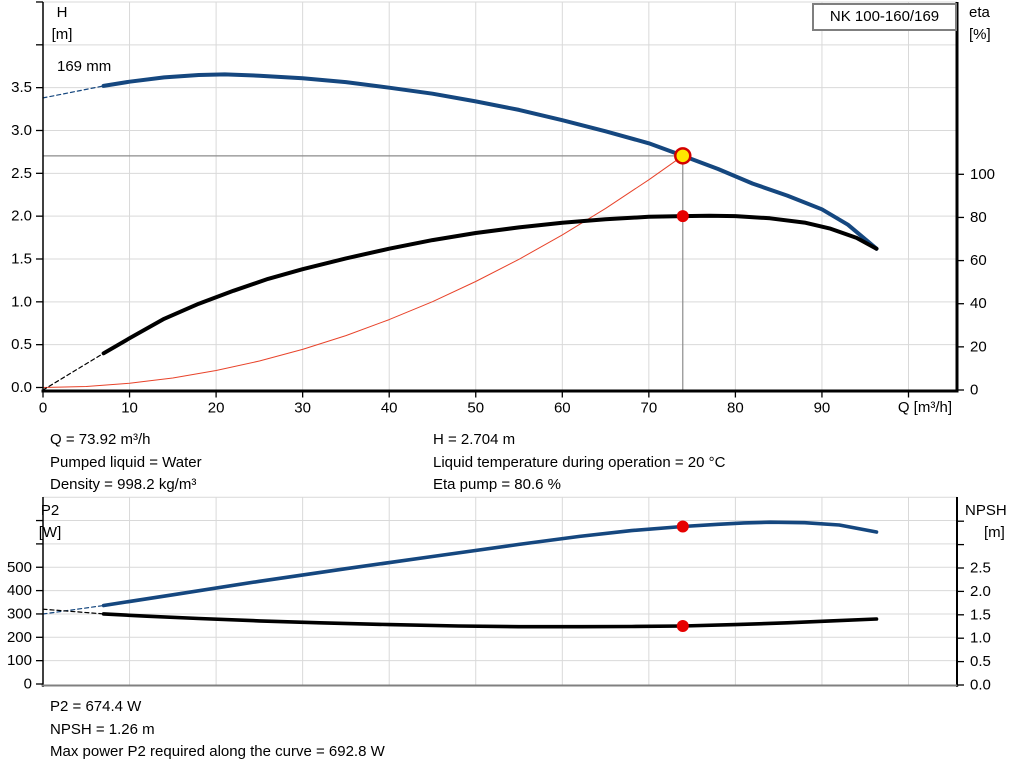  Describe the element at coordinates (497, 484) in the screenshot. I see `info-eta: Eta pump = 80.6 %` at that location.